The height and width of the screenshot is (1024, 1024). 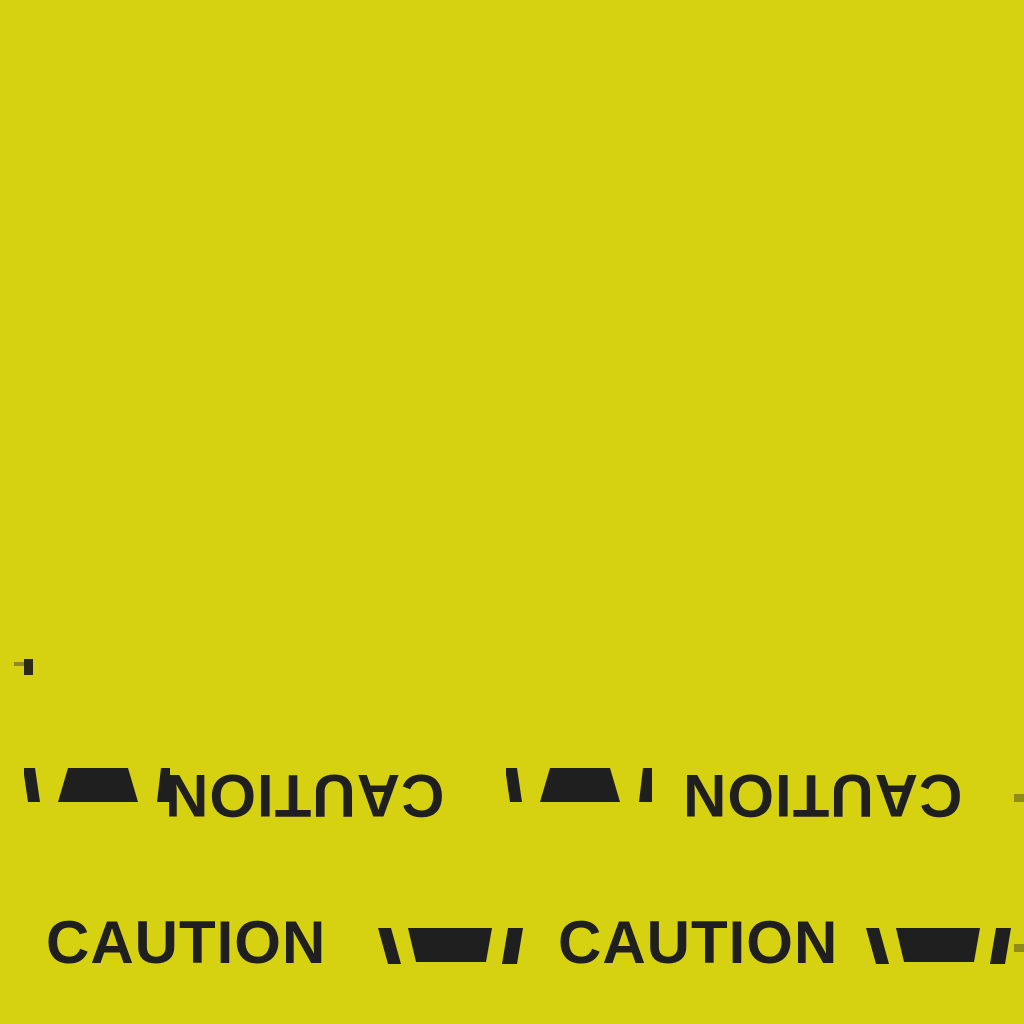 What do you see at coordinates (23, 667) in the screenshot?
I see `debris-mark` at bounding box center [23, 667].